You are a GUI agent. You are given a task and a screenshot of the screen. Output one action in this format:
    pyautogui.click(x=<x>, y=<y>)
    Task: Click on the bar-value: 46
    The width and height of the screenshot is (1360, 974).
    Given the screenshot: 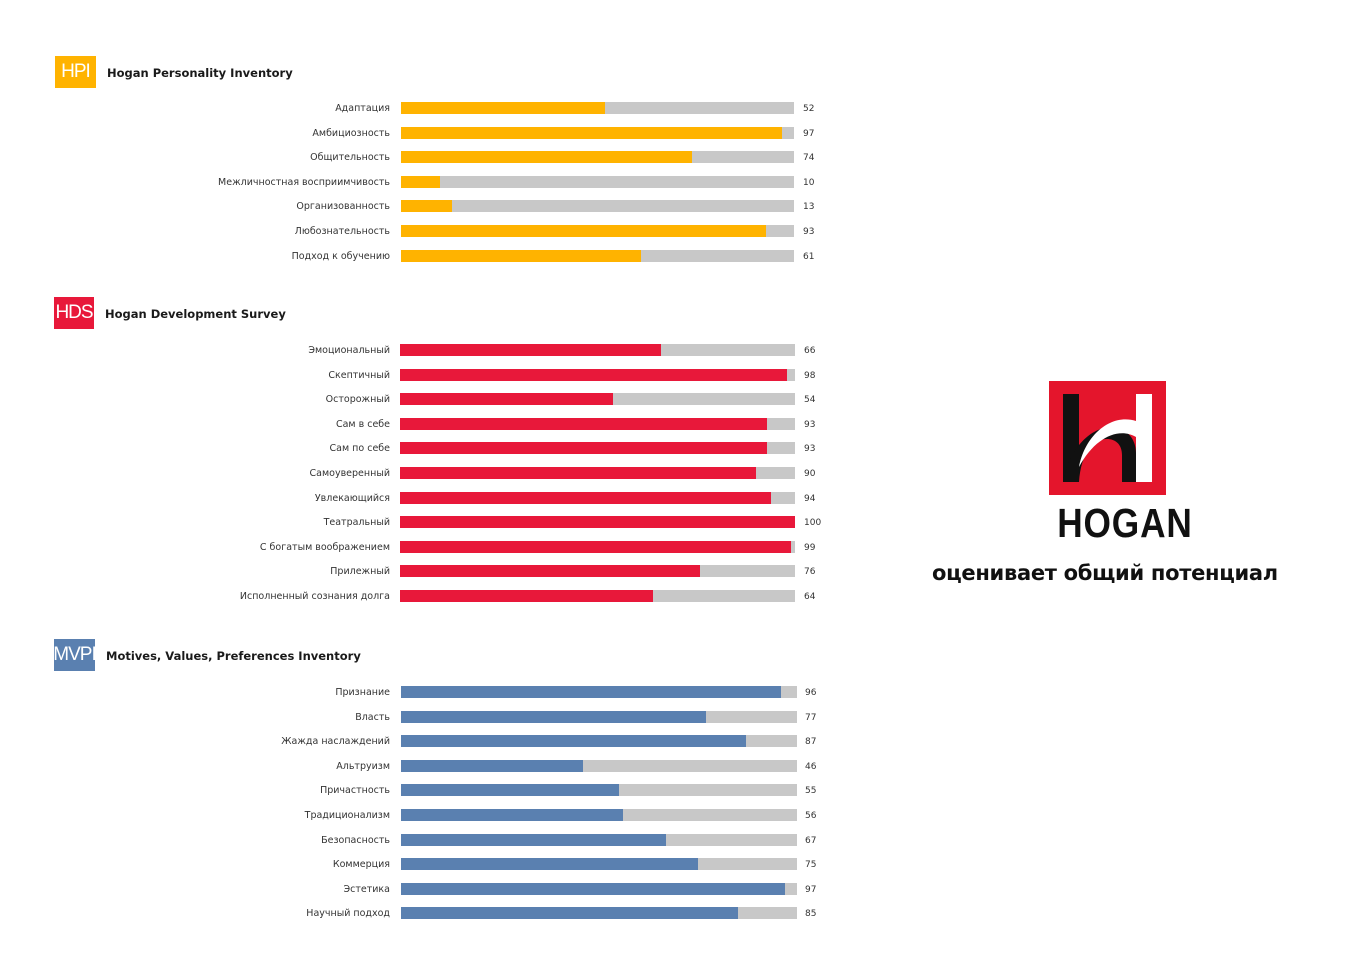 What is the action you would take?
    pyautogui.click(x=811, y=766)
    